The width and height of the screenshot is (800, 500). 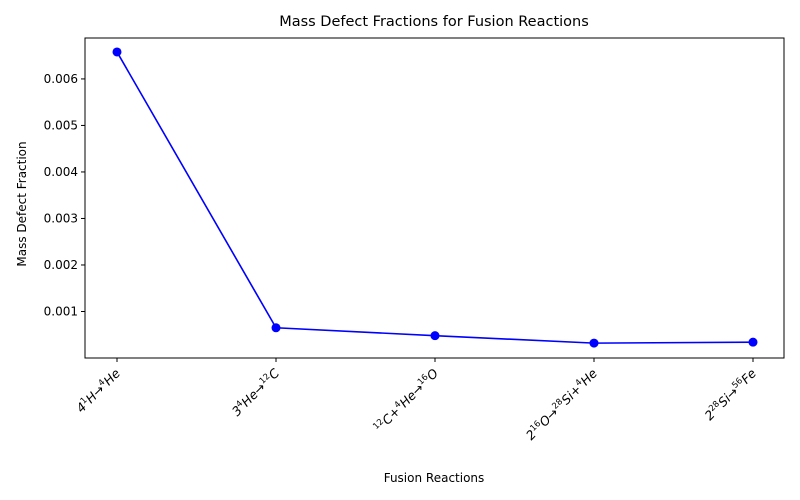 I want to click on y-tick-label: 0.002, so click(x=61, y=265).